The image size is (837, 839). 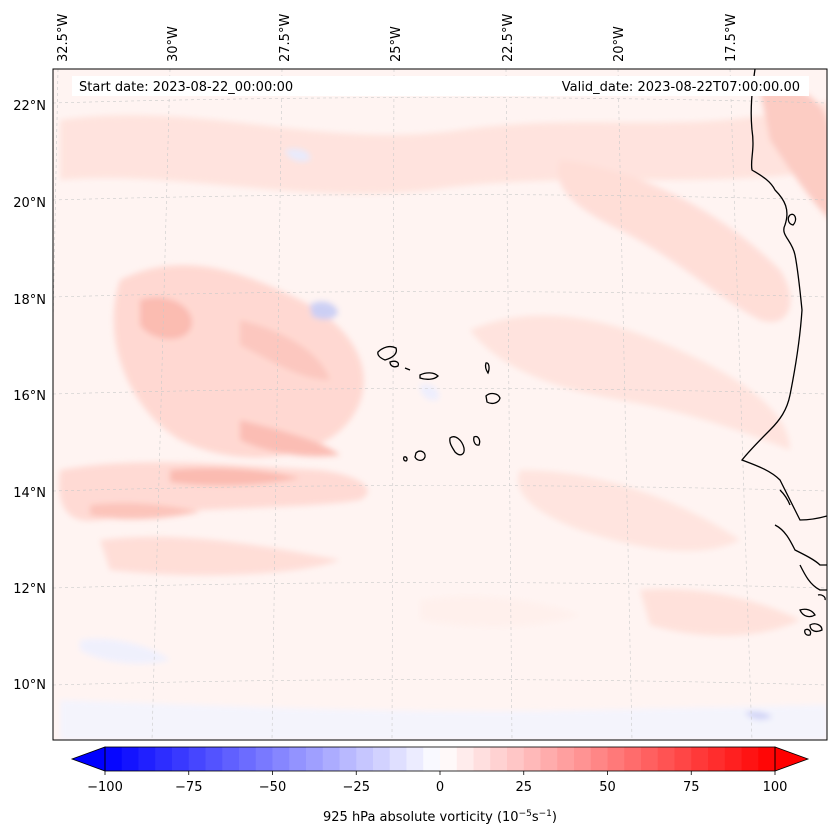 What do you see at coordinates (775, 787) in the screenshot?
I see `colorbar-tick-label: 100` at bounding box center [775, 787].